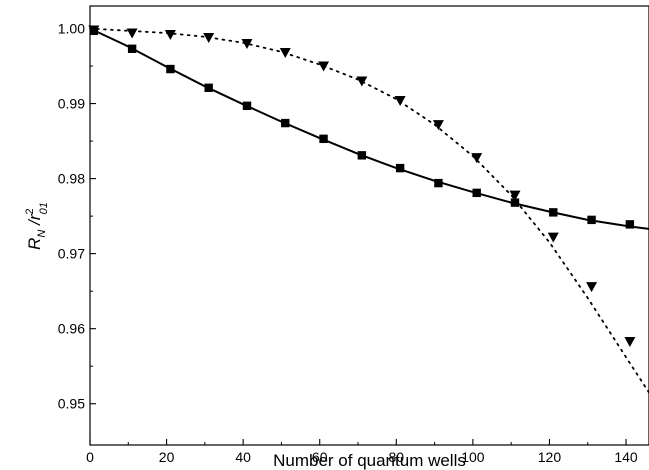 This screenshot has width=649, height=470. What do you see at coordinates (243, 457) in the screenshot?
I see `x-tick-label: 40` at bounding box center [243, 457].